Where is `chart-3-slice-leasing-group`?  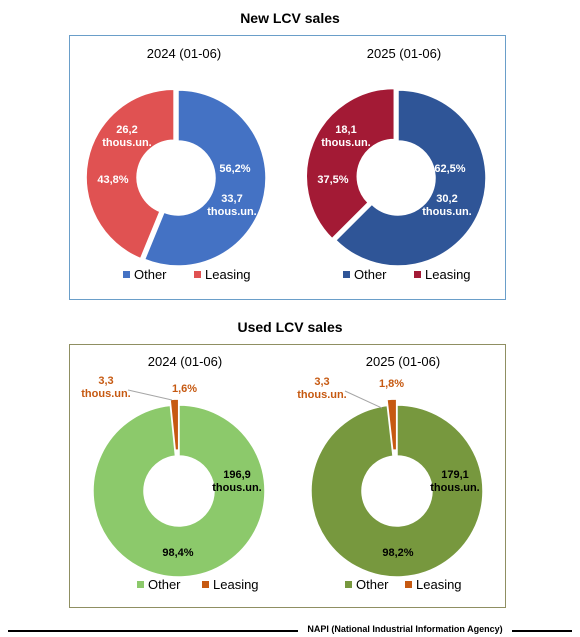
chart-3-slice-leasing-group is located at coordinates (174, 425).